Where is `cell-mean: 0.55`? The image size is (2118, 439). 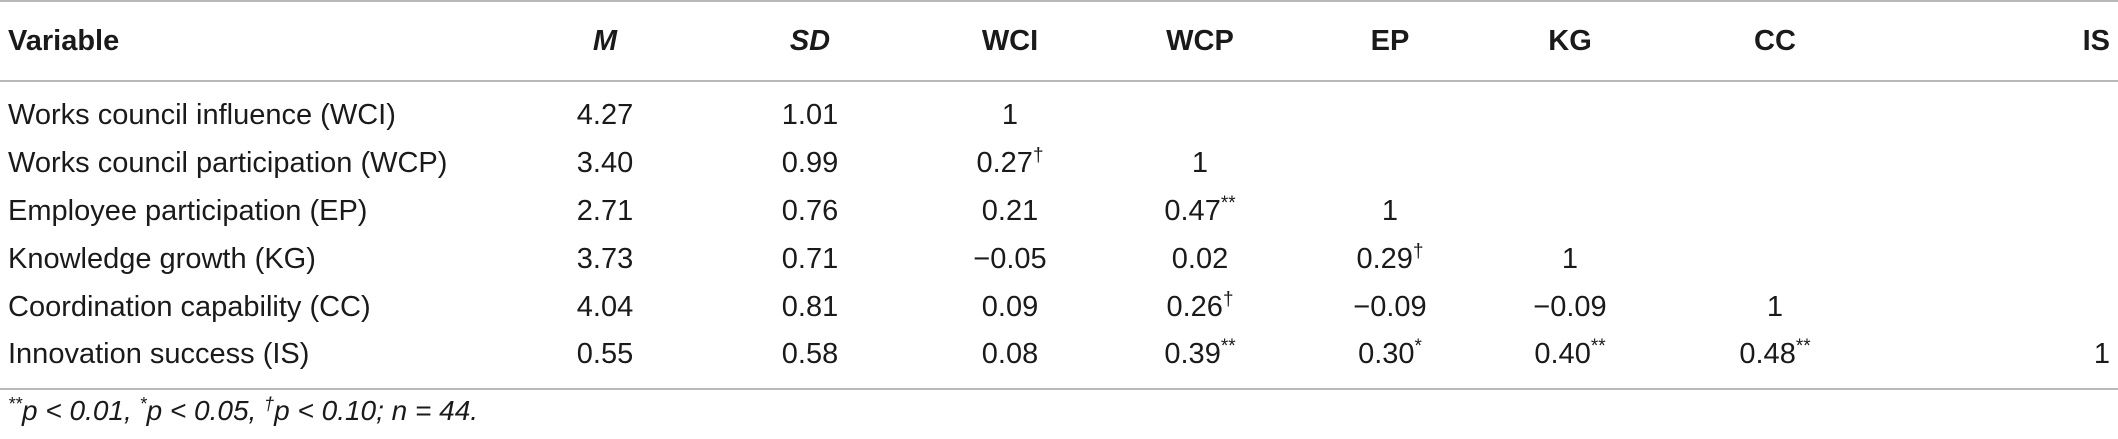
cell-mean: 0.55 is located at coordinates (605, 354).